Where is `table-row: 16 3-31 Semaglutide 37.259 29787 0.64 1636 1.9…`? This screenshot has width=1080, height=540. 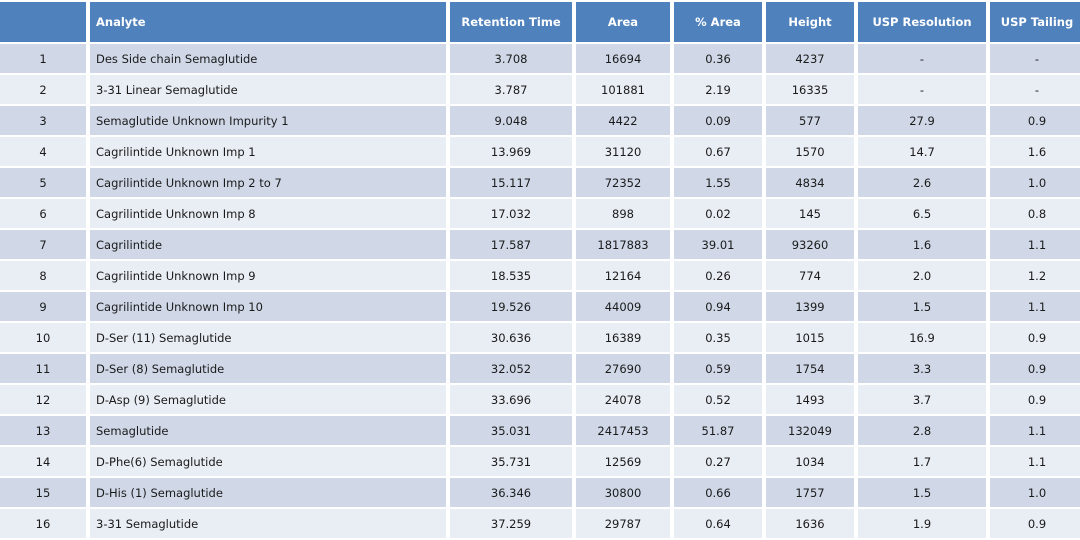 table-row: 16 3-31 Semaglutide 37.259 29787 0.64 1636 1.9… is located at coordinates (540, 523).